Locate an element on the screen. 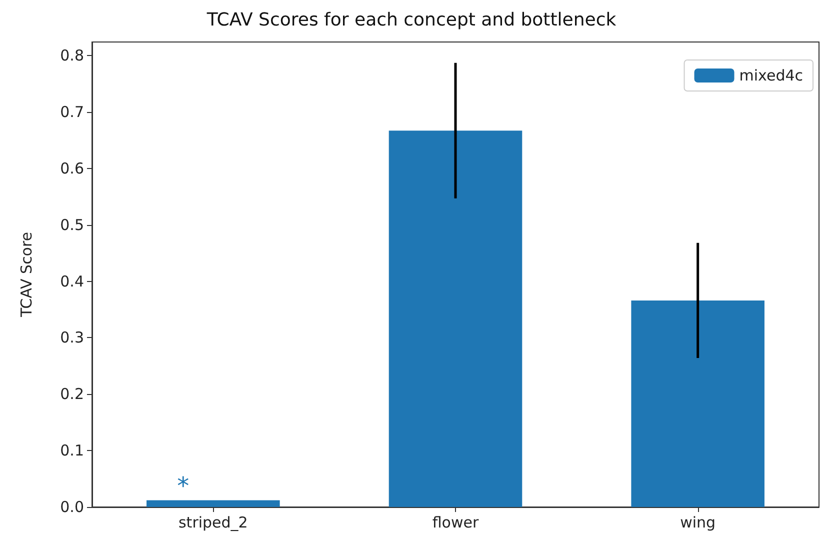 The width and height of the screenshot is (823, 548). y-tick-label: 0.1 is located at coordinates (72, 451).